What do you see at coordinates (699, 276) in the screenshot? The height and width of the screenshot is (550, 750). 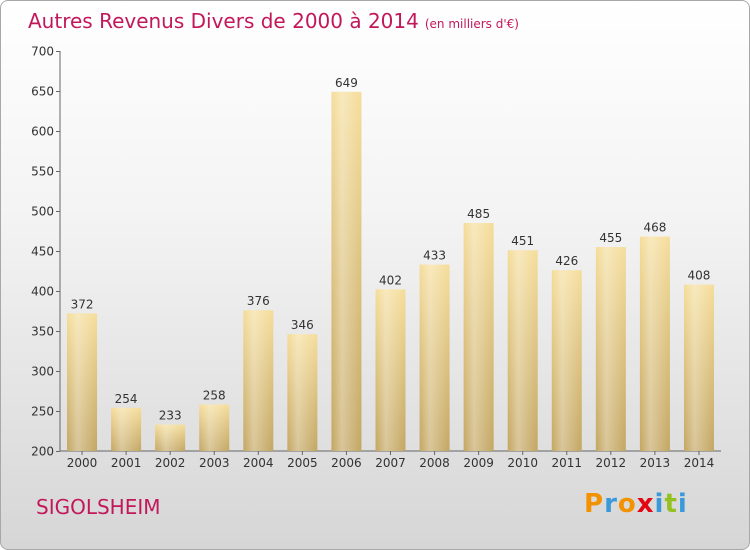 I see `bar-value-label: 408` at bounding box center [699, 276].